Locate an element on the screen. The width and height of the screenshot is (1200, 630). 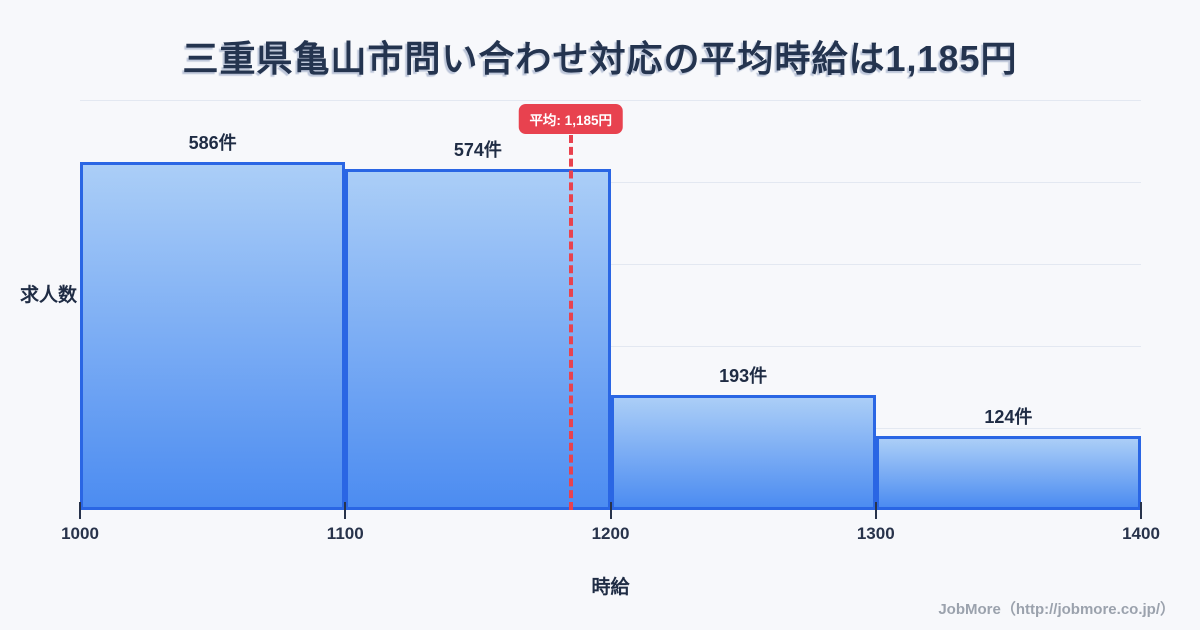
x-axis: 1000 1100 1200 1300 1400 is located at coordinates (610, 531).